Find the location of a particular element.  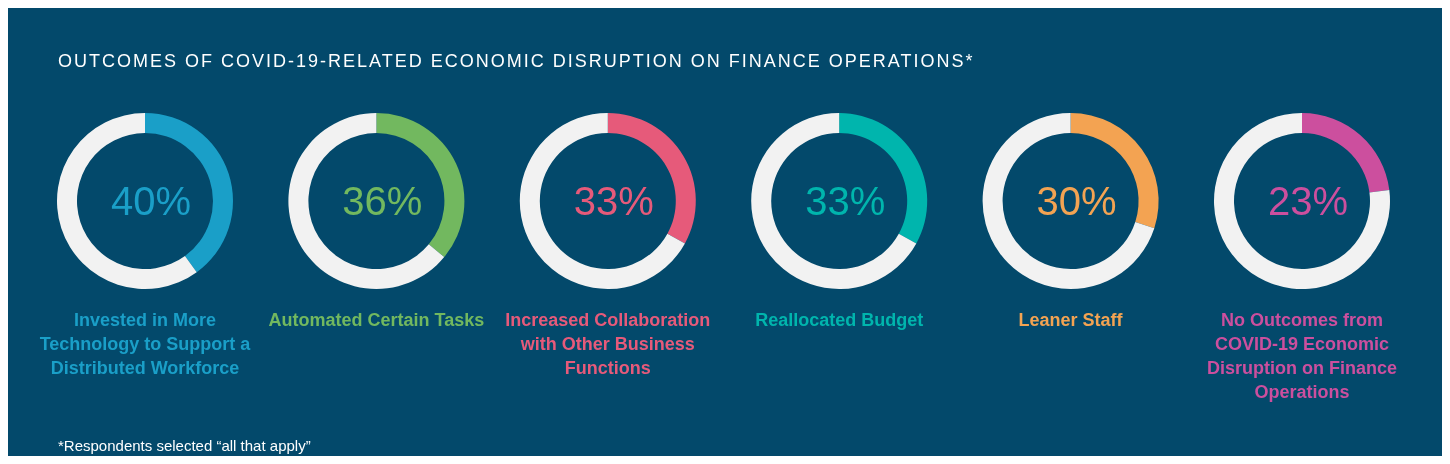

data-label: 30% is located at coordinates (1076, 201).